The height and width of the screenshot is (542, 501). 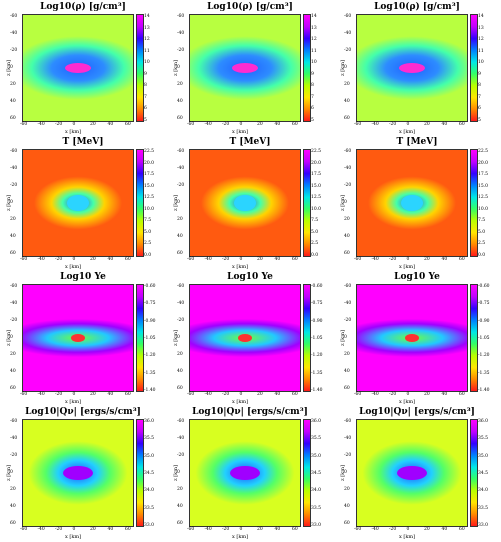 I want to click on colorbar-tick-label: 5.0, so click(x=482, y=232).